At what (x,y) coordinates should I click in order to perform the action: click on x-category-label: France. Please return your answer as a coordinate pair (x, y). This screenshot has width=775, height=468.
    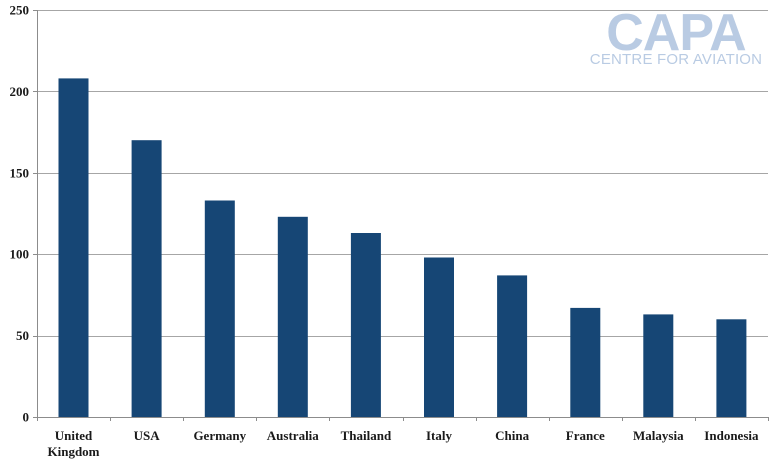
    Looking at the image, I should click on (585, 435).